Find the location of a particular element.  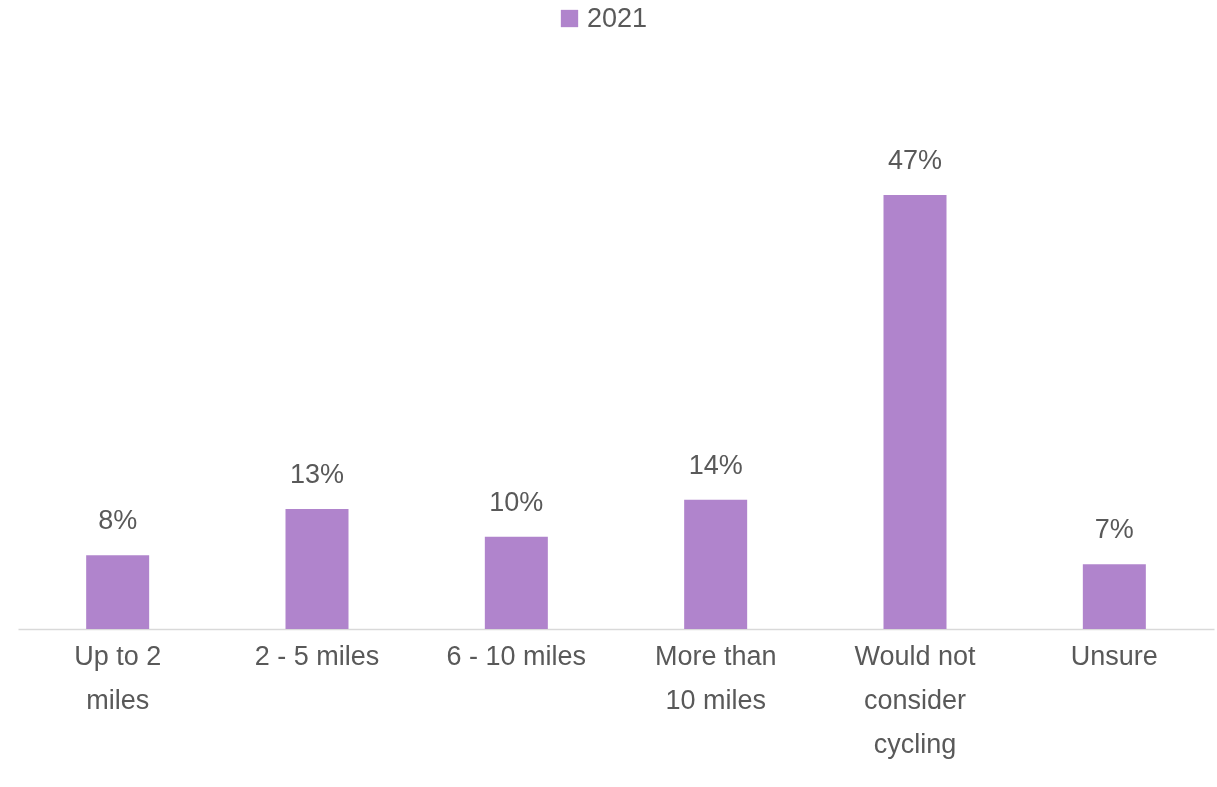

x-tick-label: Up to 2 miles is located at coordinates (118, 677).